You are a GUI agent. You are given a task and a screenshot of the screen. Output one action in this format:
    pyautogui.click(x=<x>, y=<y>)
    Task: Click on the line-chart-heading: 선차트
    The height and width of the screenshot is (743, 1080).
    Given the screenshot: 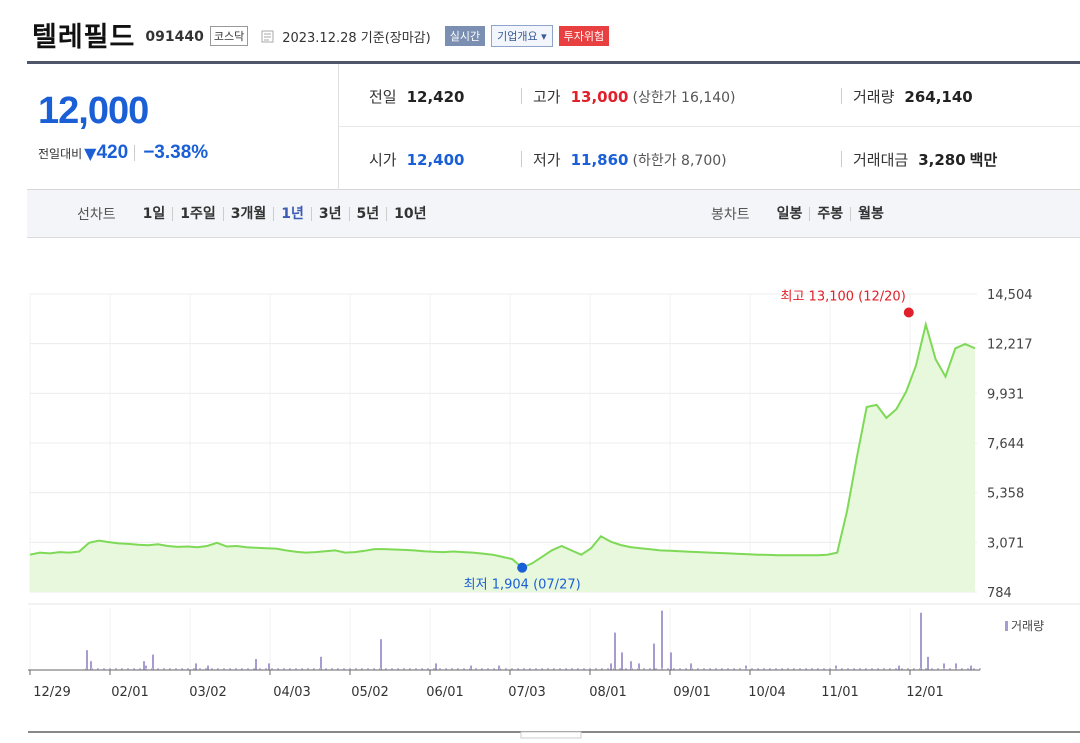 What is the action you would take?
    pyautogui.click(x=96, y=215)
    